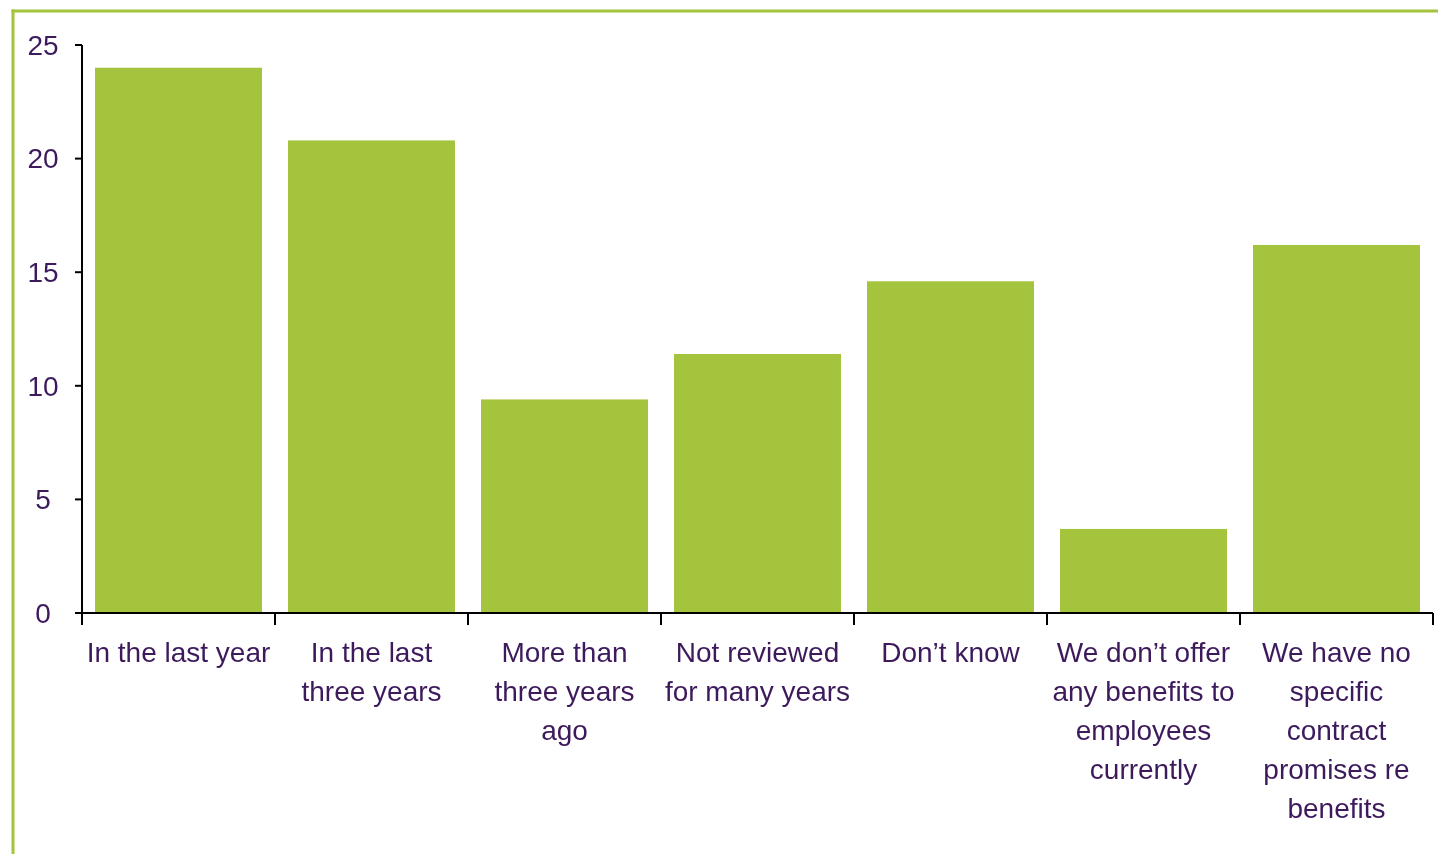  I want to click on y-tick-label: 5, so click(43, 500).